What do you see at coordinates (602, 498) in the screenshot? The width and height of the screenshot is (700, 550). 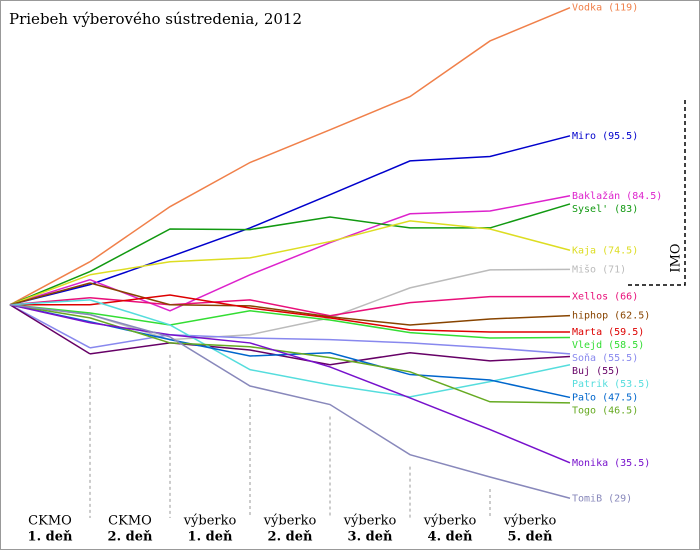 I see `series-label: TomiB (29)` at bounding box center [602, 498].